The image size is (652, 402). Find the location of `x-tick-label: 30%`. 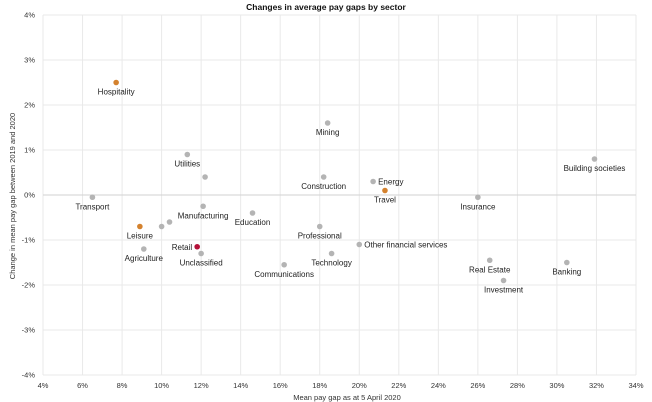

x-tick-label: 30% is located at coordinates (556, 385).